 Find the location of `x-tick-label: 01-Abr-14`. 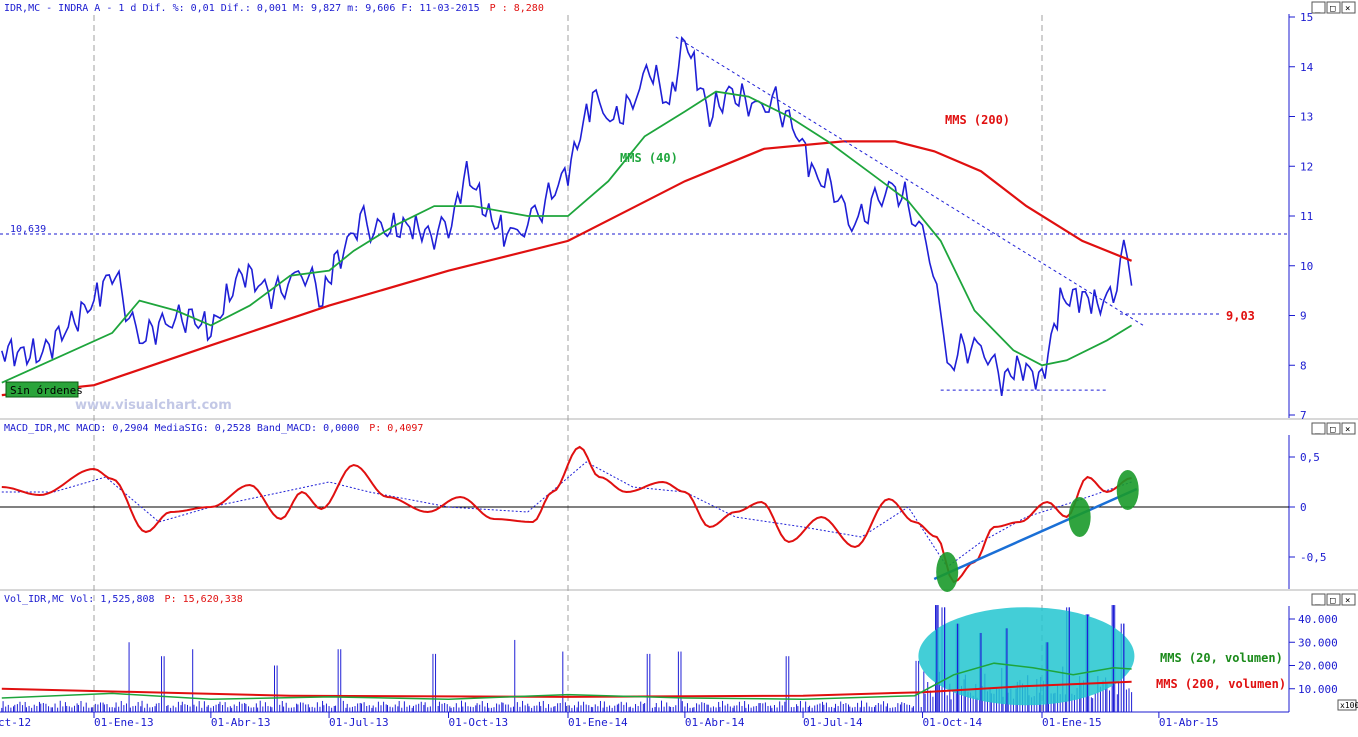

x-tick-label: 01-Abr-14 is located at coordinates (715, 722).